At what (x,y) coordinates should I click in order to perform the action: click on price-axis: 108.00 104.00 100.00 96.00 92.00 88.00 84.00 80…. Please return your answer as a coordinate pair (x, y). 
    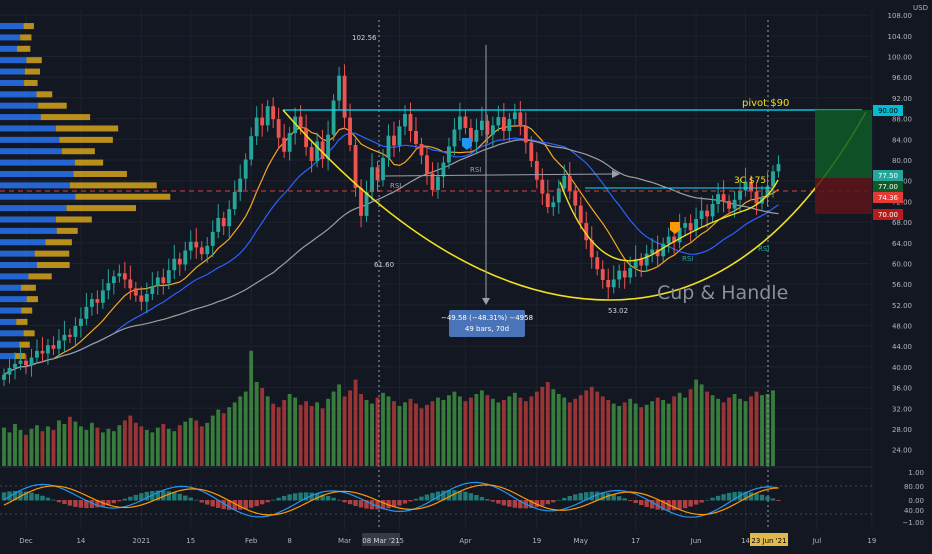
    Looking at the image, I should click on (900, 233).